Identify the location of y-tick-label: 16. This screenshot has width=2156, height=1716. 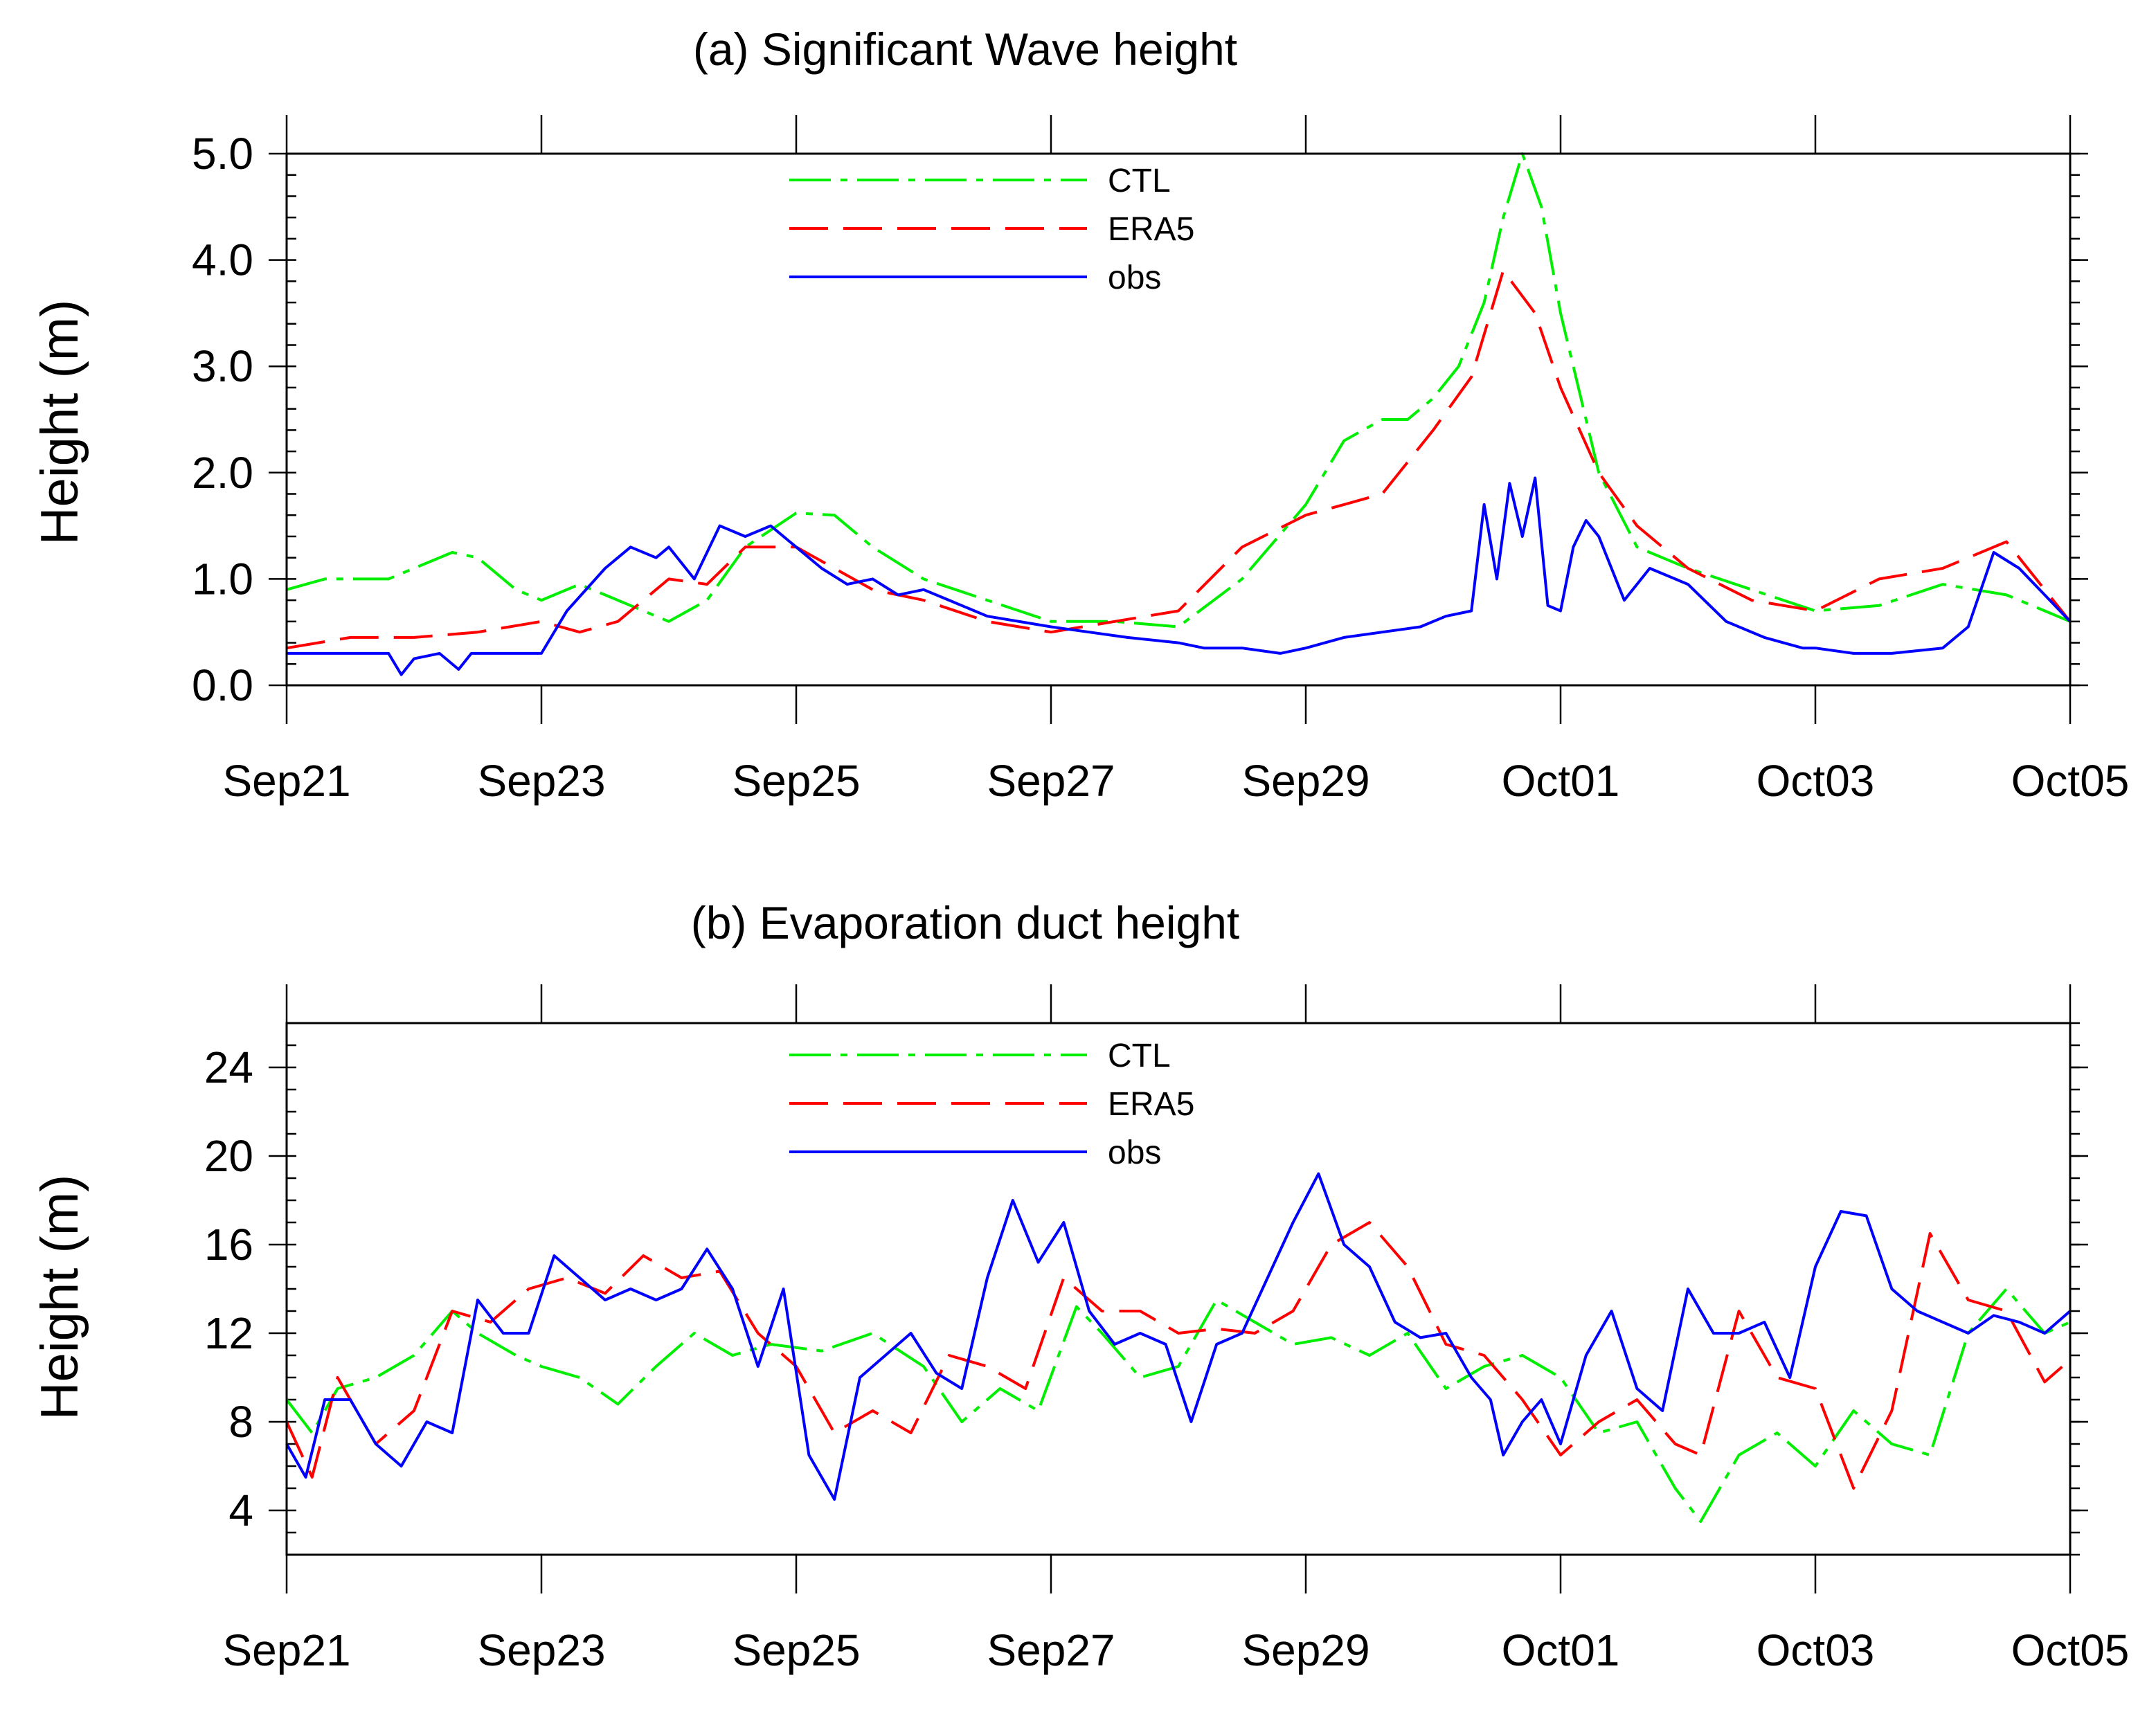
(228, 1245).